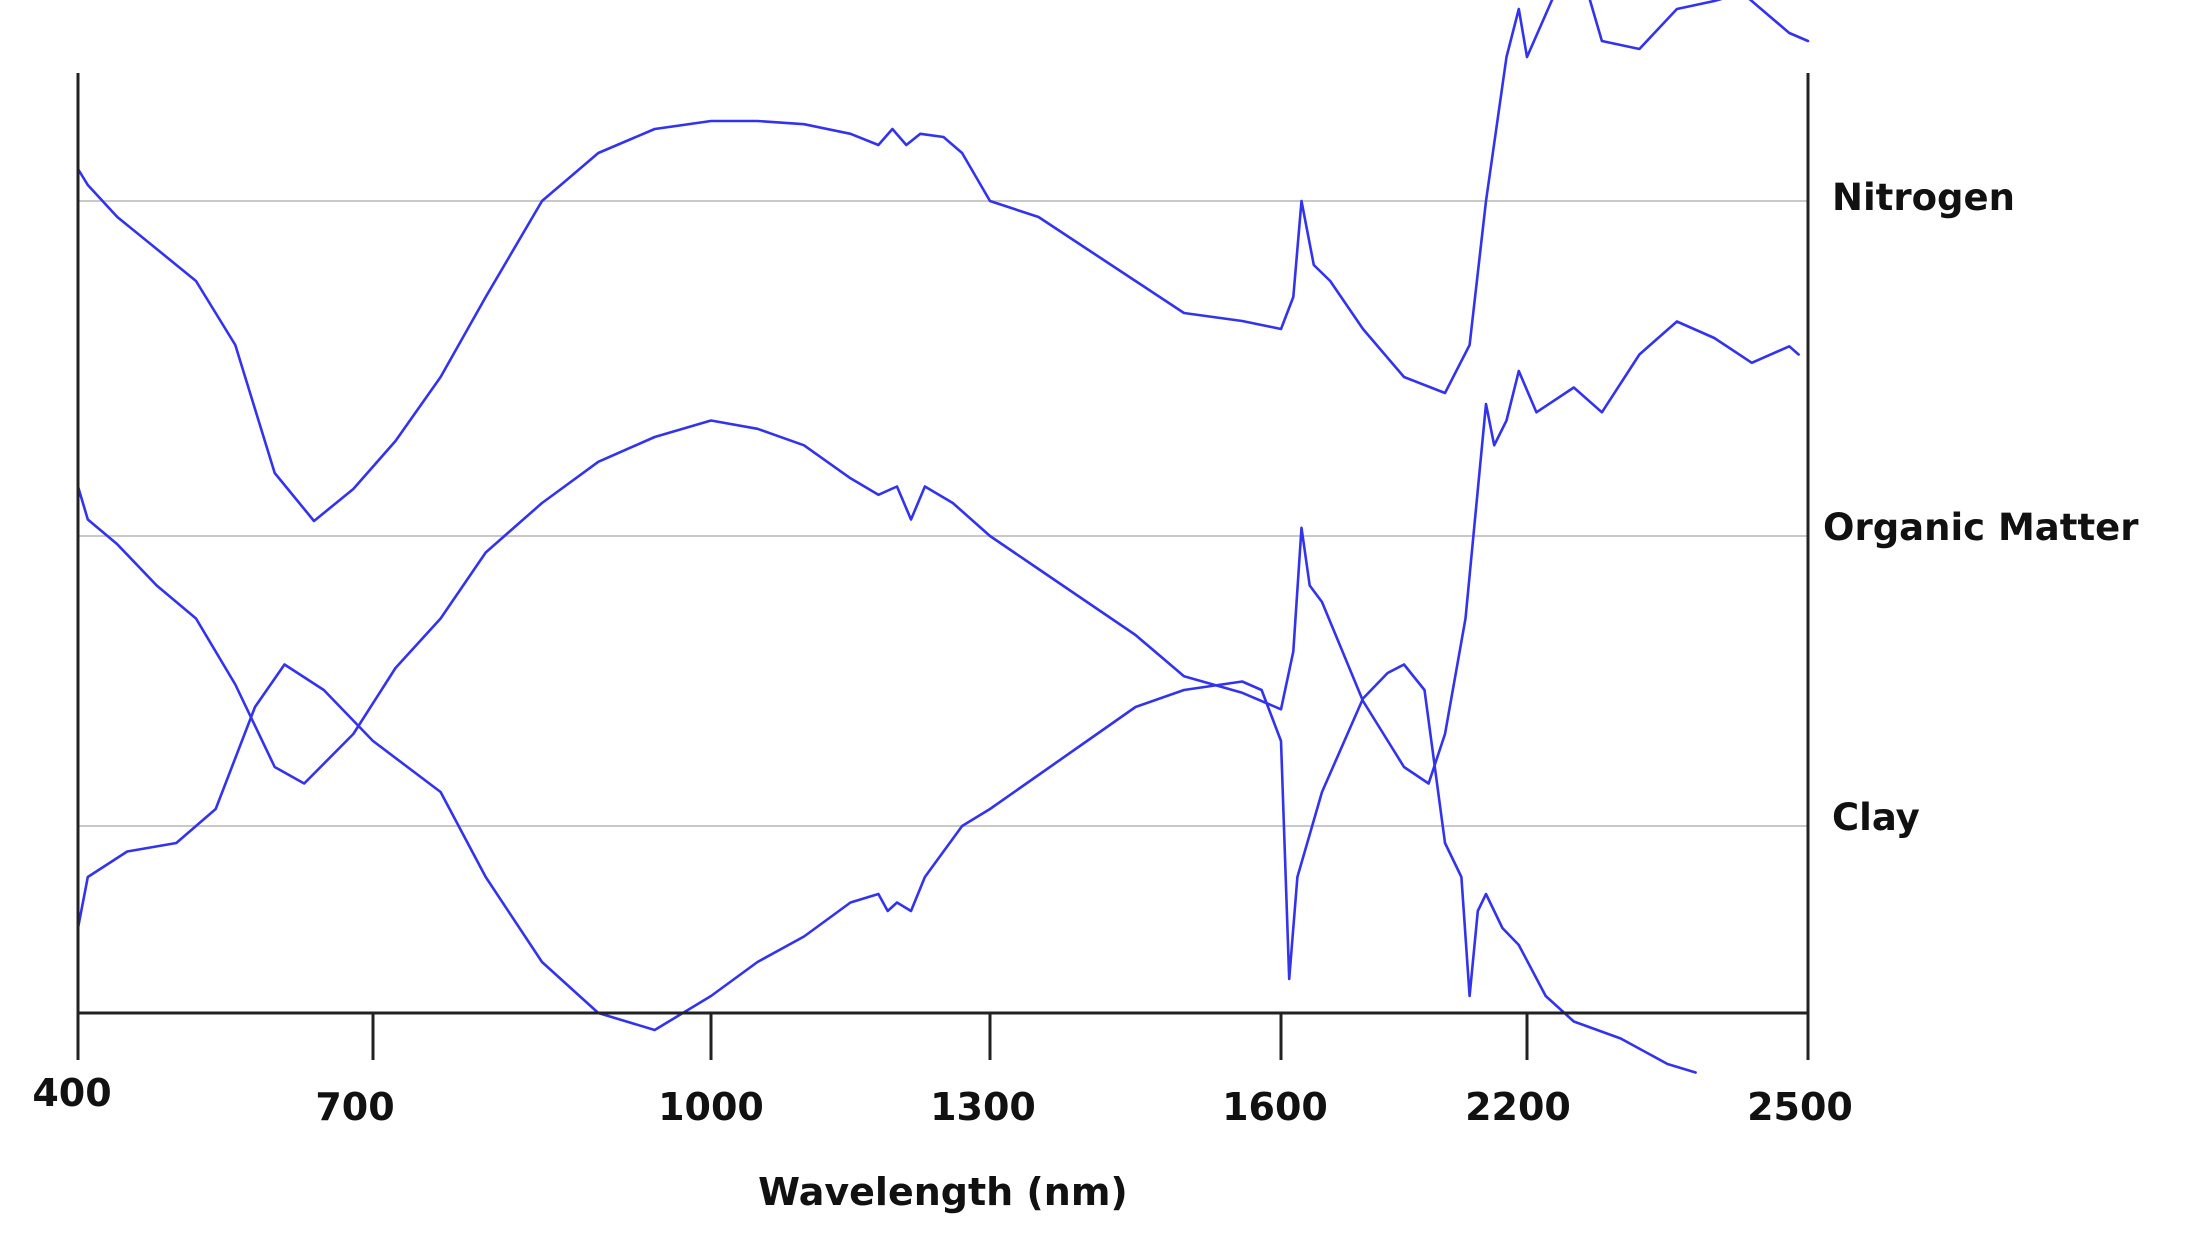 The width and height of the screenshot is (2191, 1241). I want to click on x-tick-label: 700, so click(354, 1107).